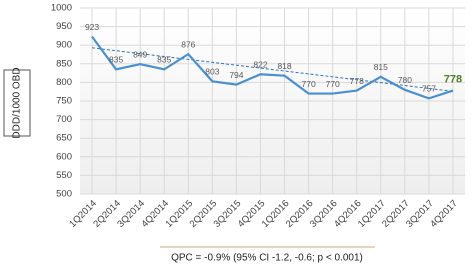 Image resolution: width=474 pixels, height=267 pixels. Describe the element at coordinates (140, 54) in the screenshot. I see `value-label: 849` at that location.